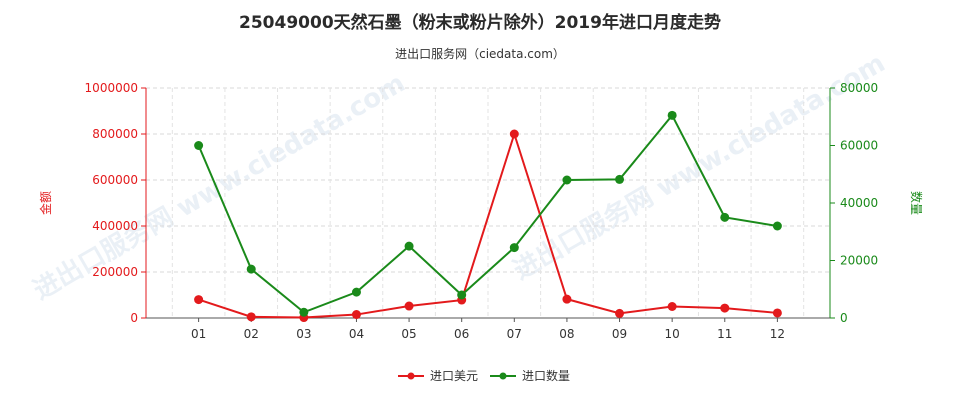 Image resolution: width=960 pixels, height=400 pixels. I want to click on x-tick-label: 04, so click(356, 334).